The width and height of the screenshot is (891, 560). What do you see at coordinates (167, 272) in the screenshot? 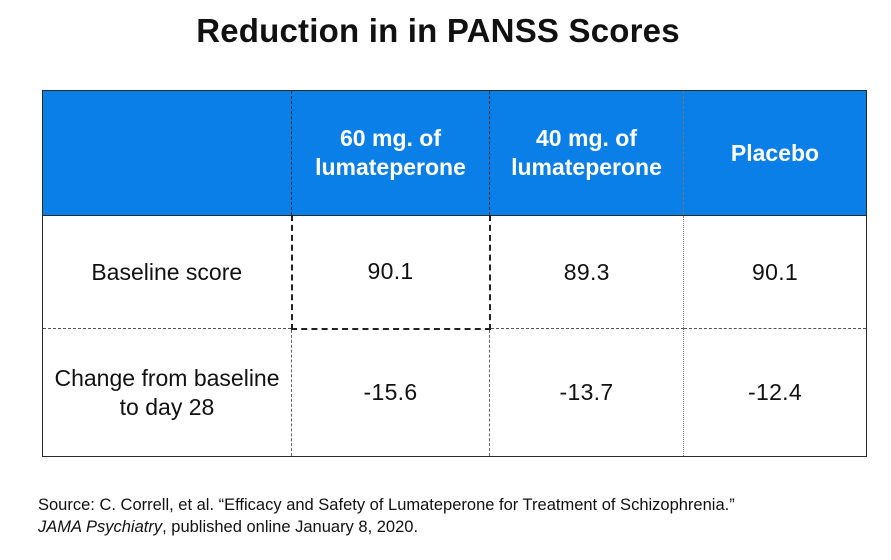
I see `row-label-baseline: Baseline score` at bounding box center [167, 272].